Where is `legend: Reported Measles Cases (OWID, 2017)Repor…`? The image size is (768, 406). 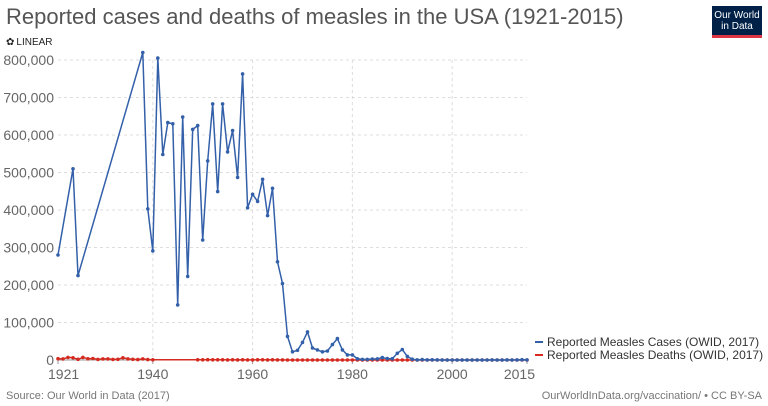
legend: Reported Measles Cases (OWID, 2017)Repor… is located at coordinates (649, 348).